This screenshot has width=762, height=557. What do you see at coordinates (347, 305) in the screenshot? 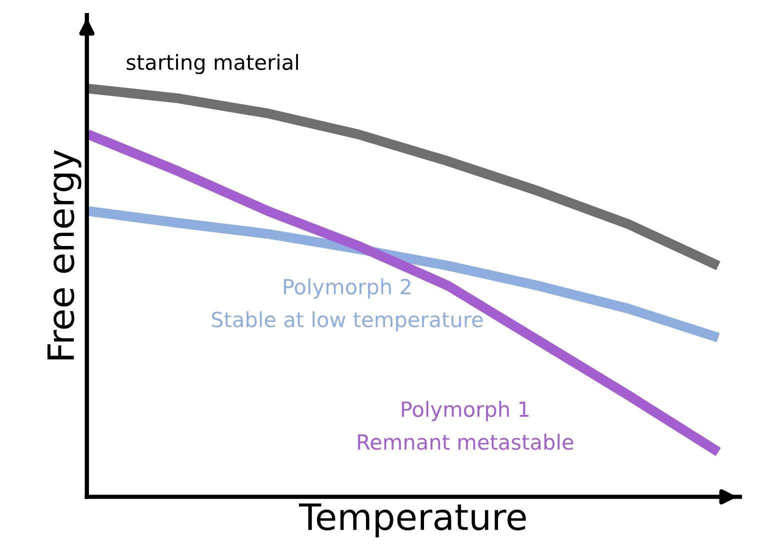
I see `series-label: Polymorph 2 Stable at low temperature` at bounding box center [347, 305].